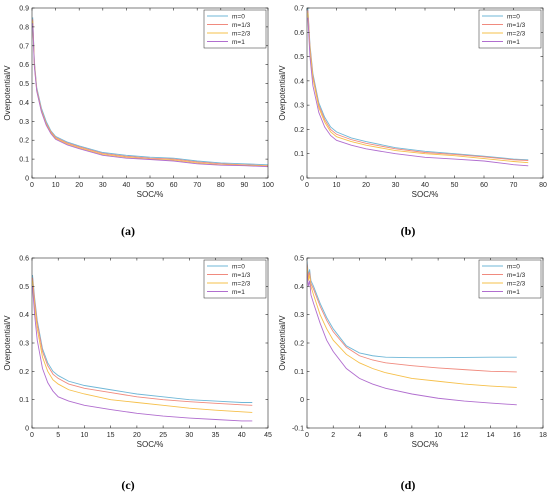 The width and height of the screenshot is (550, 502). I want to click on chart-a-y-tick-label: 0.9, so click(24, 9).